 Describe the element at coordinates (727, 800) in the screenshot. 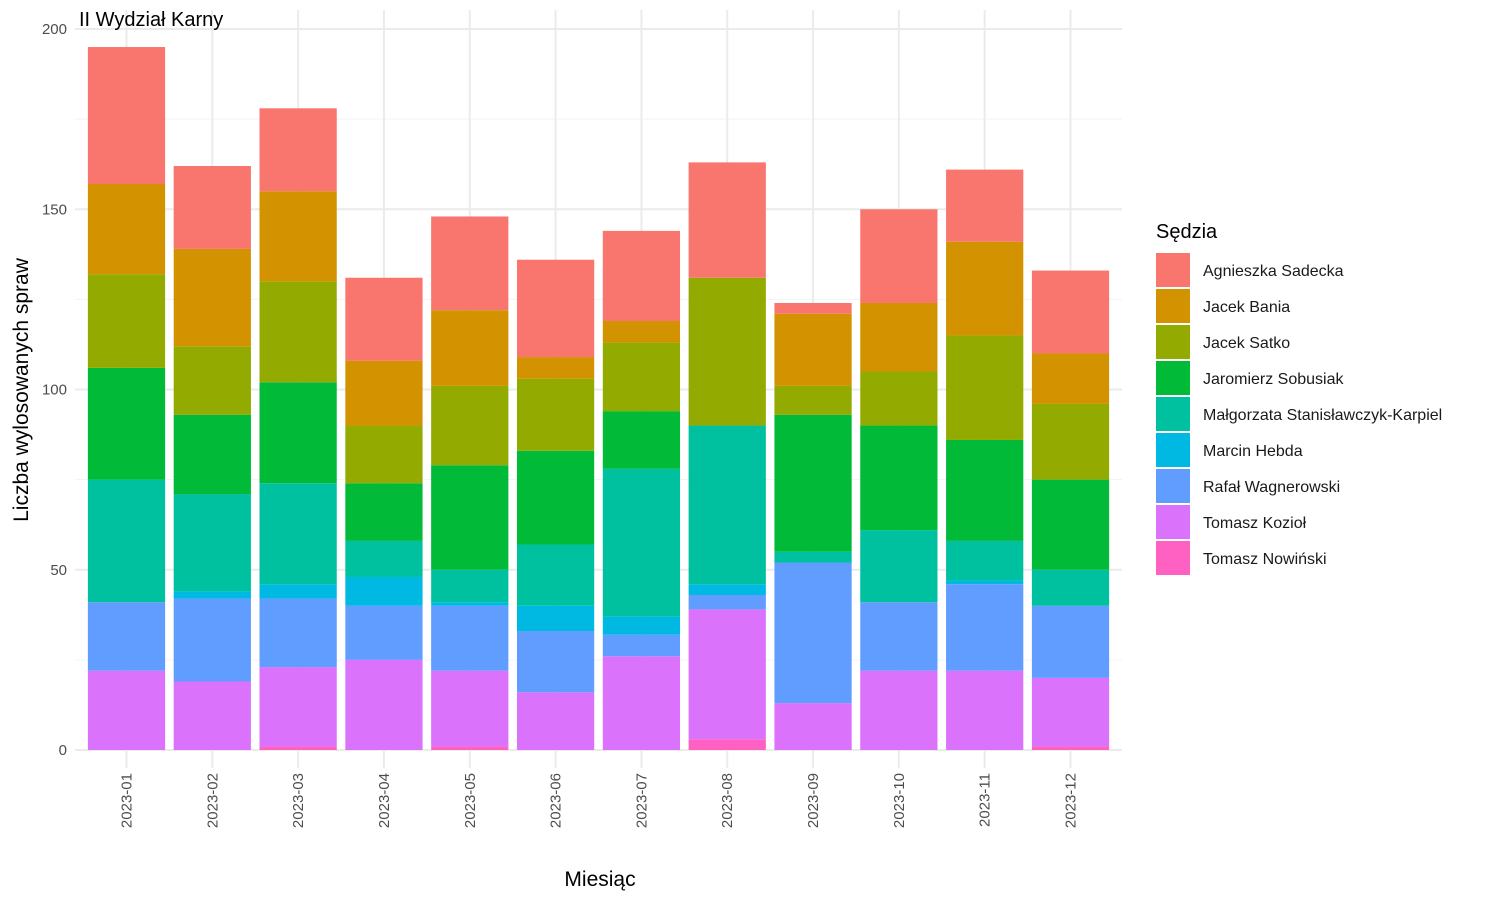

I see `x-tick-label: 2023-08` at that location.